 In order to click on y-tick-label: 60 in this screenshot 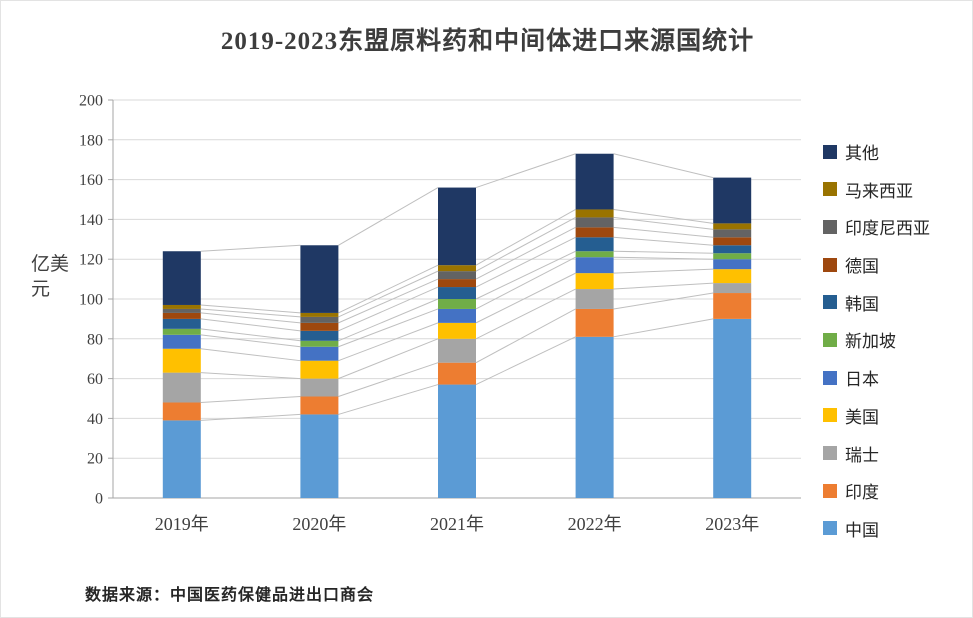, I will do `click(95, 379)`.